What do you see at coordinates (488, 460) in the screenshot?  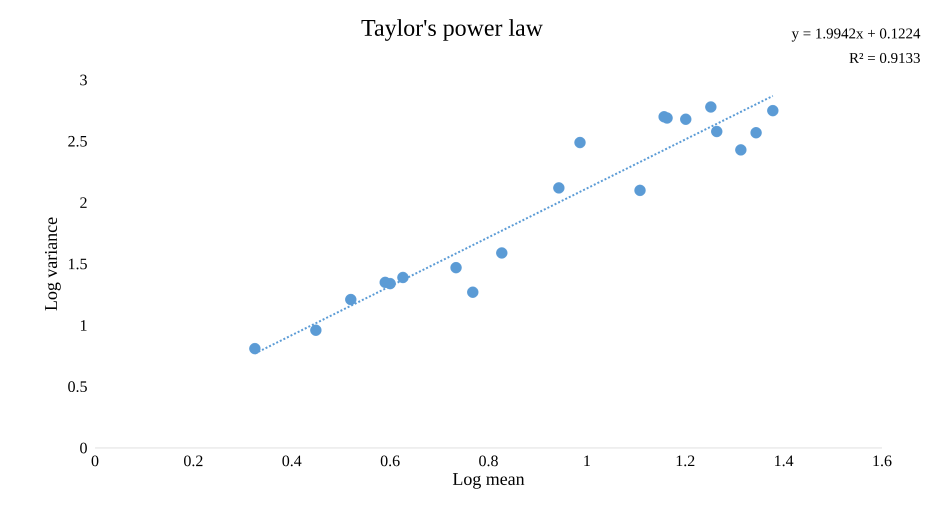 I see `x-tick-label: 0.8` at bounding box center [488, 460].